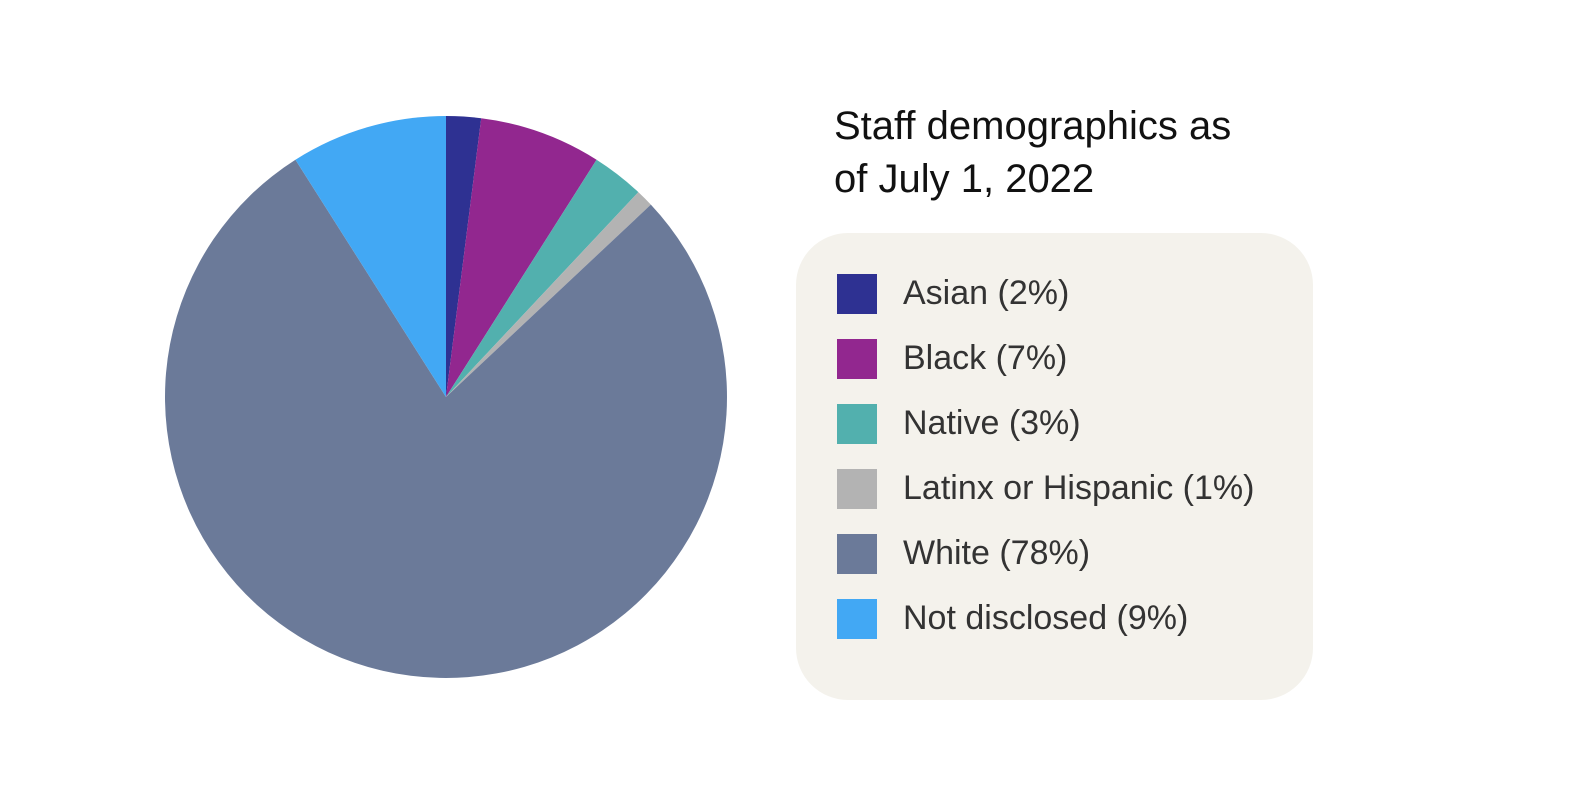 The height and width of the screenshot is (802, 1569). Describe the element at coordinates (996, 553) in the screenshot. I see `legend-label: White (78%)` at that location.